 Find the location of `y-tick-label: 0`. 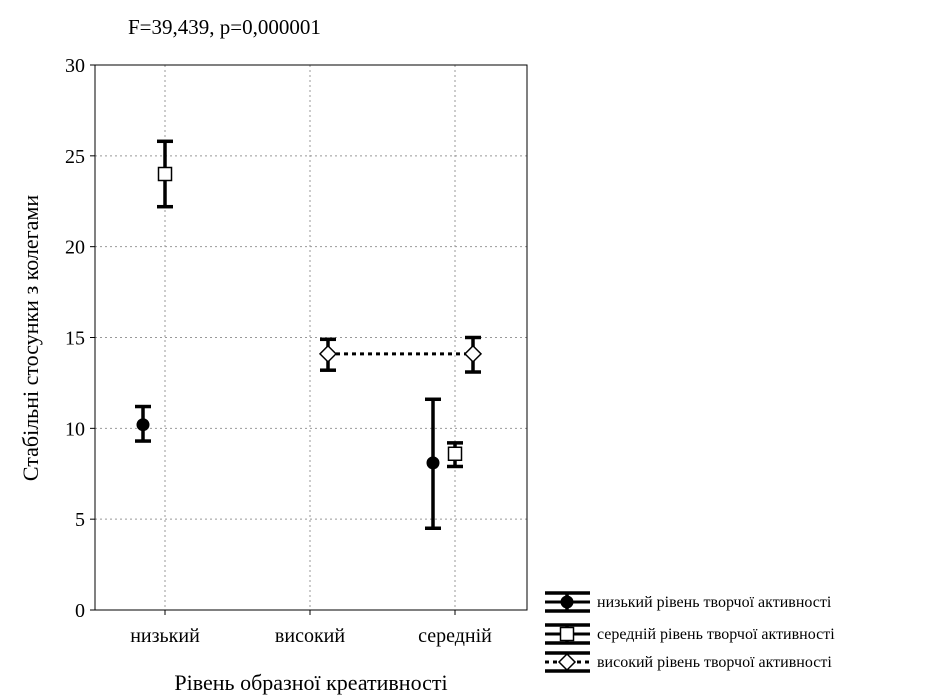

y-tick-label: 0 is located at coordinates (80, 611).